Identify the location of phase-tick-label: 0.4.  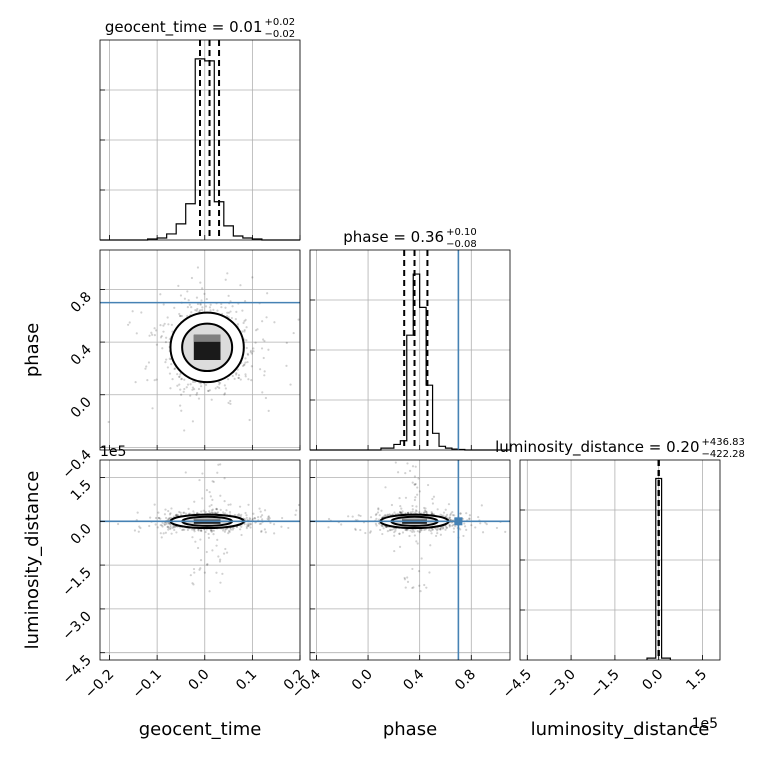
(413, 679).